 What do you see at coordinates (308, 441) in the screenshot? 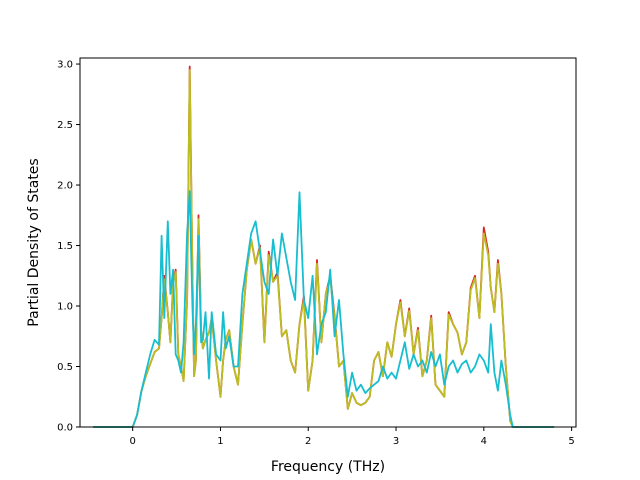
I see `x-tick-label: 2` at bounding box center [308, 441].